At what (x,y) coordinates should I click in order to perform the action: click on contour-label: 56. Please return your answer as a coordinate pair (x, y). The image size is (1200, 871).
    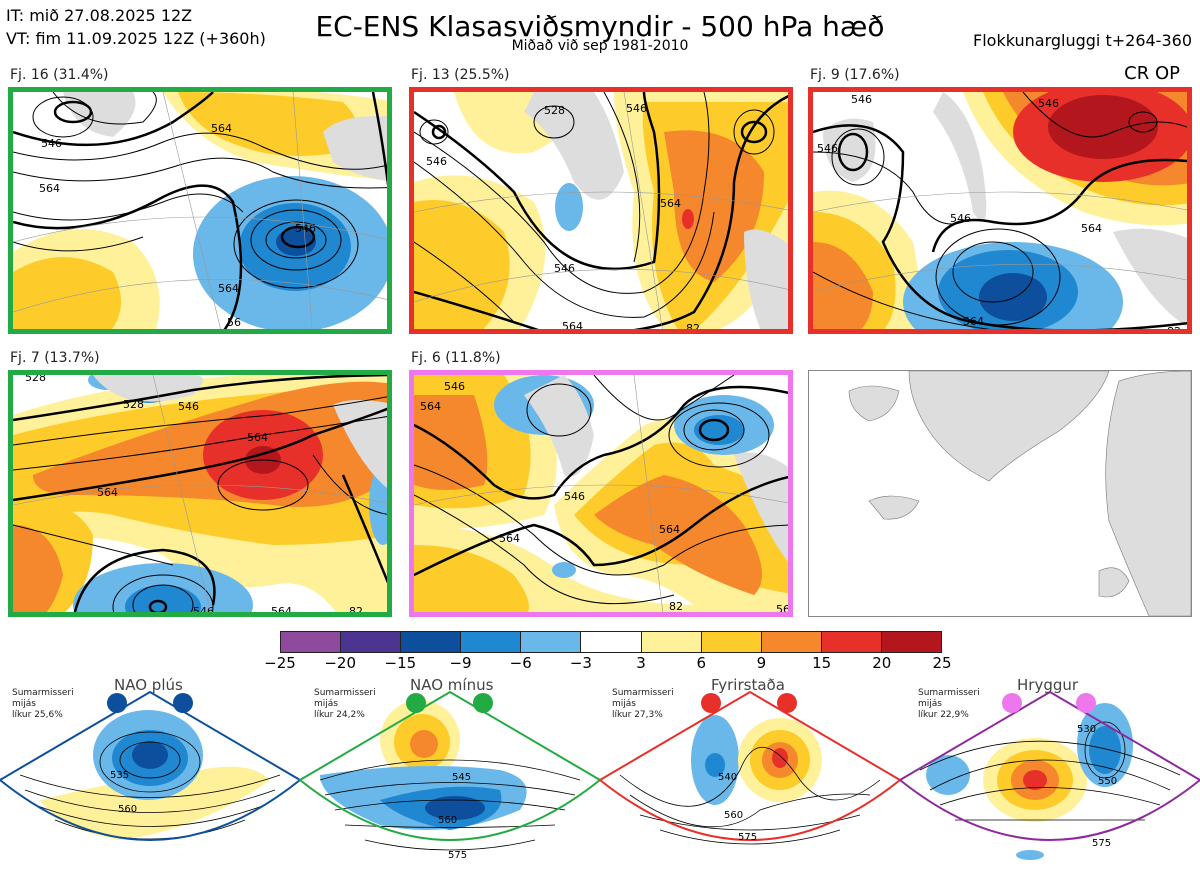
    Looking at the image, I should click on (234, 322).